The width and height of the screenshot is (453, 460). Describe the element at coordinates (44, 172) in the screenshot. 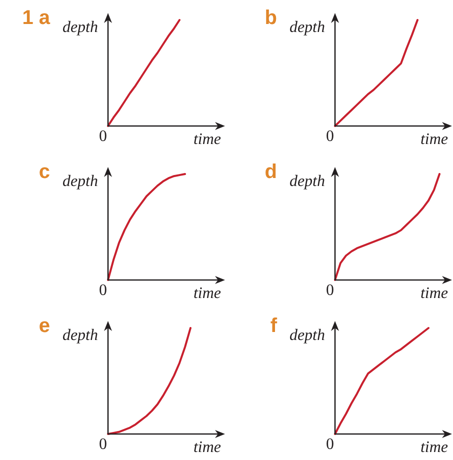

I see `chart-title: c` at that location.